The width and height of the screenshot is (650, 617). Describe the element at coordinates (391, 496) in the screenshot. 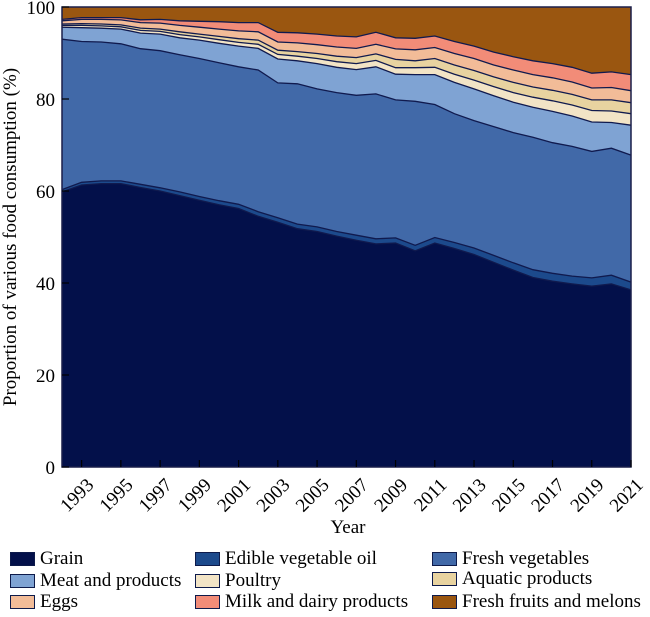

I see `x-tick-label: 2009` at that location.